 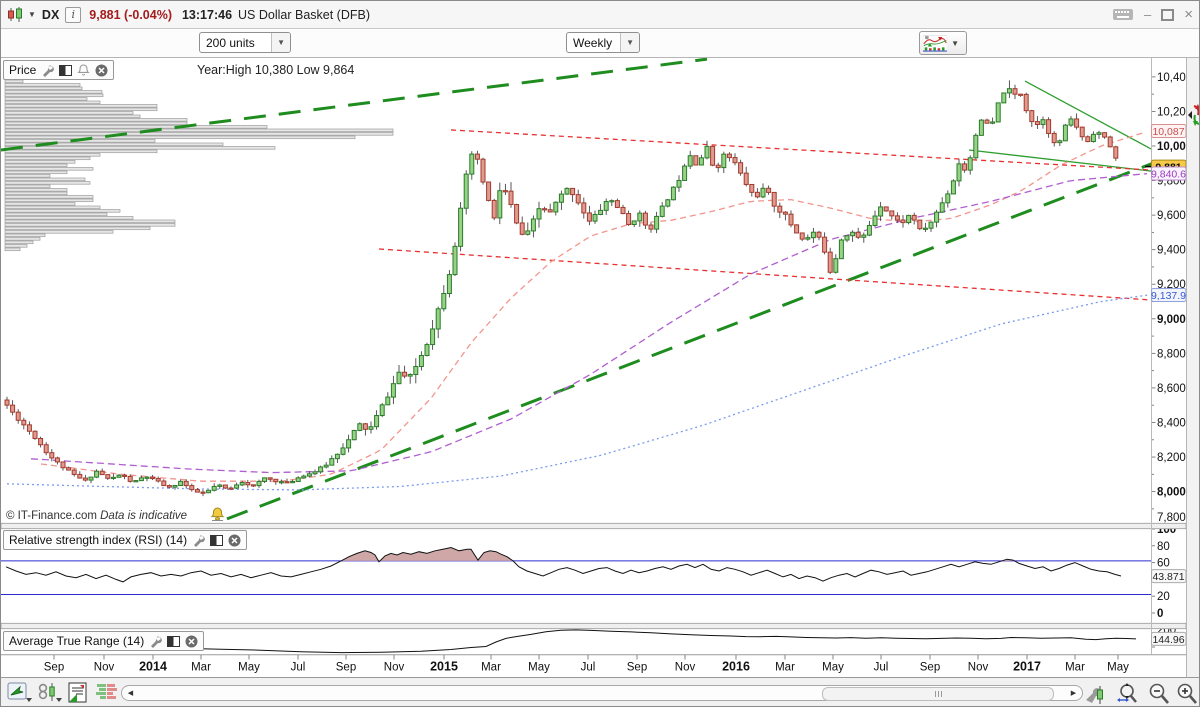 What do you see at coordinates (354, 105) in the screenshot?
I see `trendline-uptrend-resistance-dashed` at bounding box center [354, 105].